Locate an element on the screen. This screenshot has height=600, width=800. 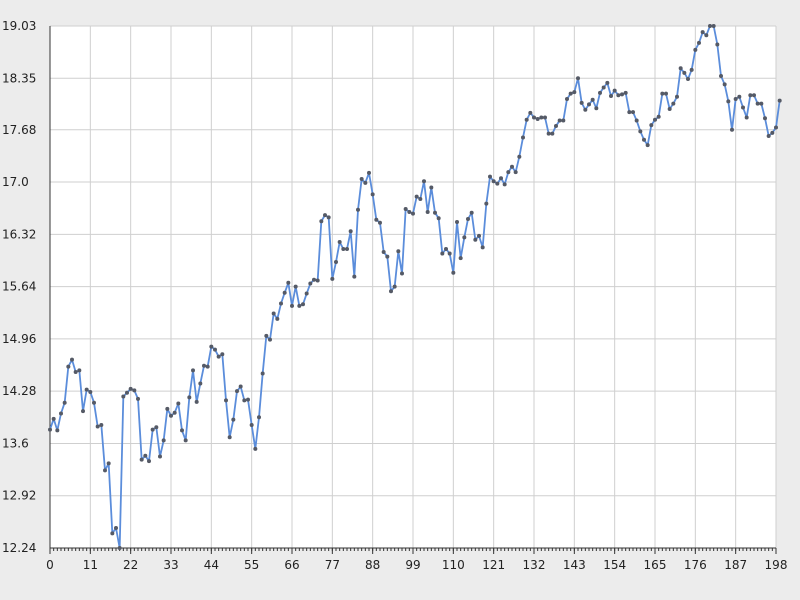
y-tick-label: 12.24 is located at coordinates (19, 548).